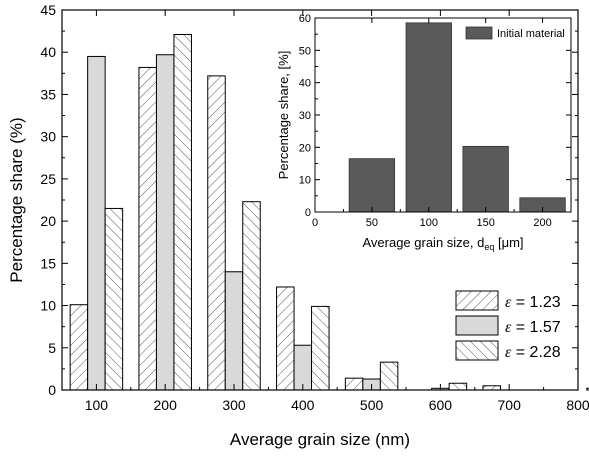 This screenshot has height=457, width=589. I want to click on inset-x-tick-label: 100, so click(429, 223).